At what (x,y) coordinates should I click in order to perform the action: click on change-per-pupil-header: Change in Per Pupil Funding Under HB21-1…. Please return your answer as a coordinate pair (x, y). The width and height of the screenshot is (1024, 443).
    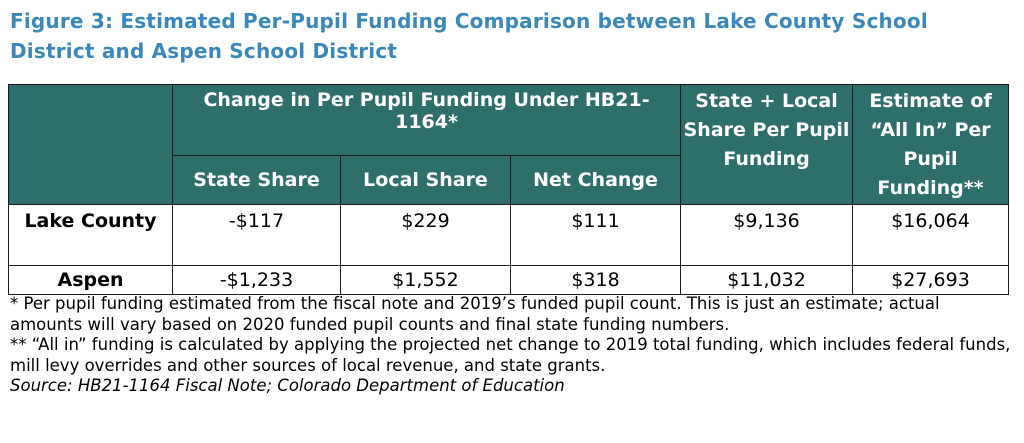
    Looking at the image, I should click on (426, 120).